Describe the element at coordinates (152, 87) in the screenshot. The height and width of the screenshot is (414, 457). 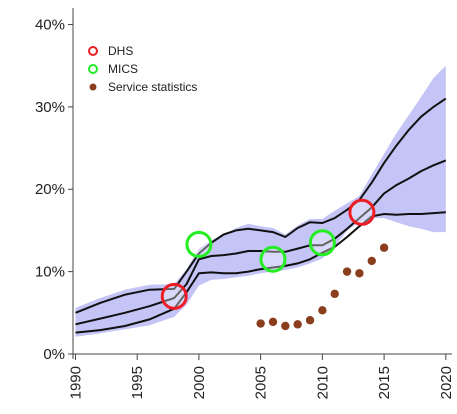
I see `legend-service-label: Service statistics` at that location.